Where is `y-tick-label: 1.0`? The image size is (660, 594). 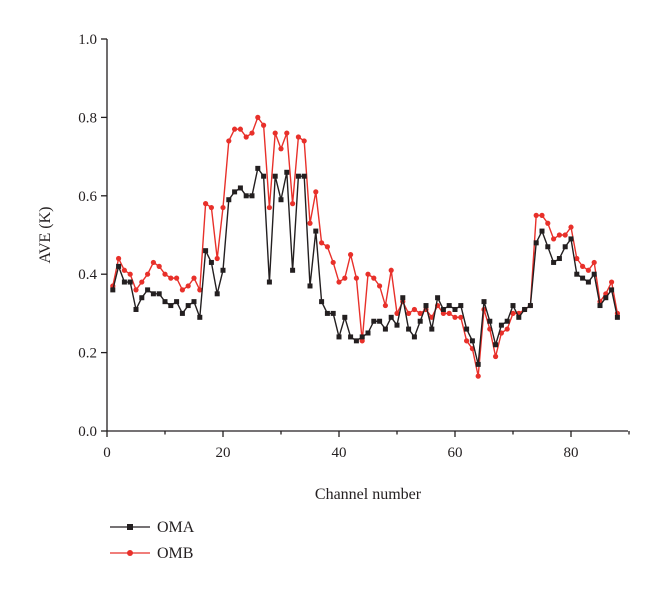 y-tick-label: 1.0 is located at coordinates (87, 40).